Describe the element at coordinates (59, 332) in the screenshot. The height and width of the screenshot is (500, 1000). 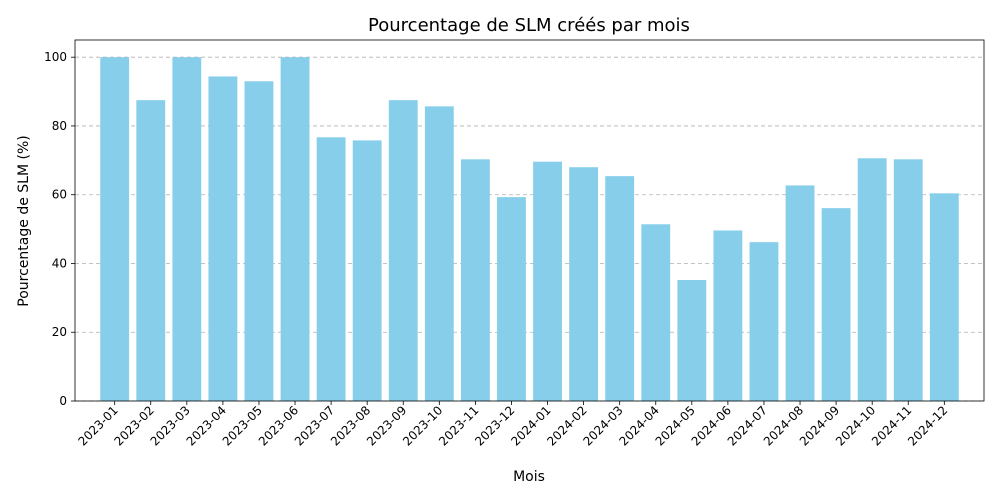
I see `y-tick-label: 20` at that location.